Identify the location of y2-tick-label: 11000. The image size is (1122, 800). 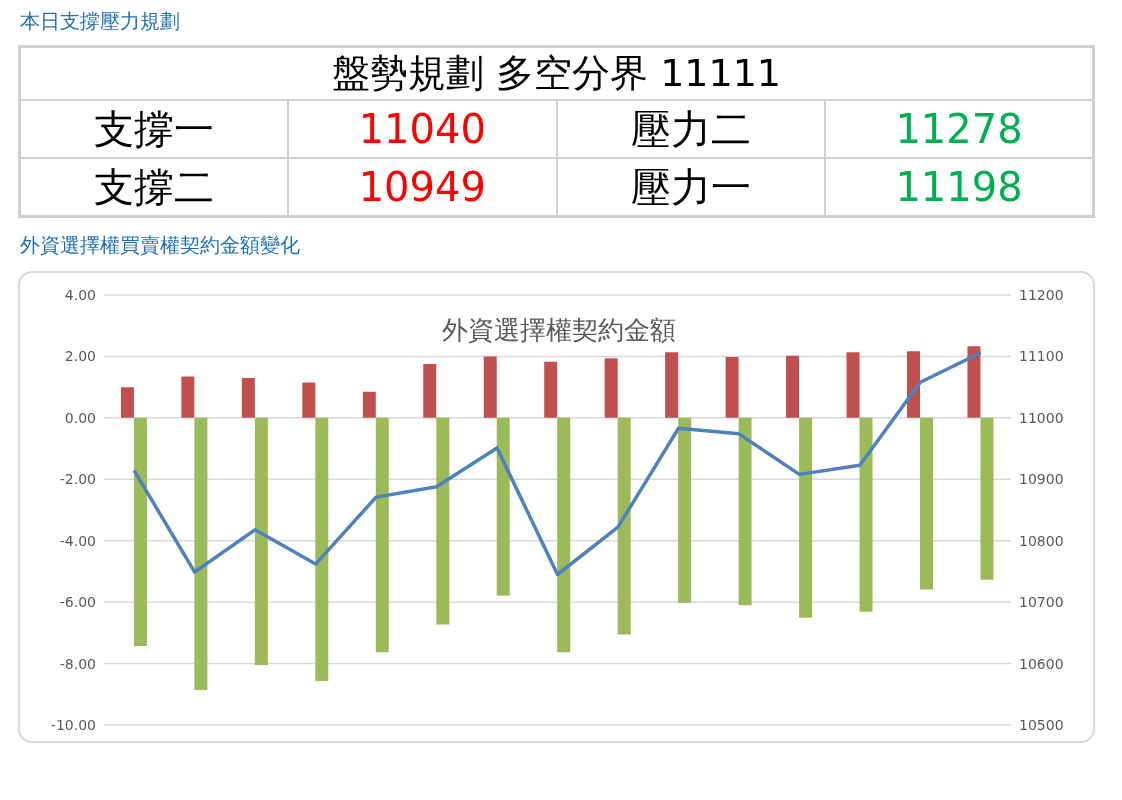
(1041, 417).